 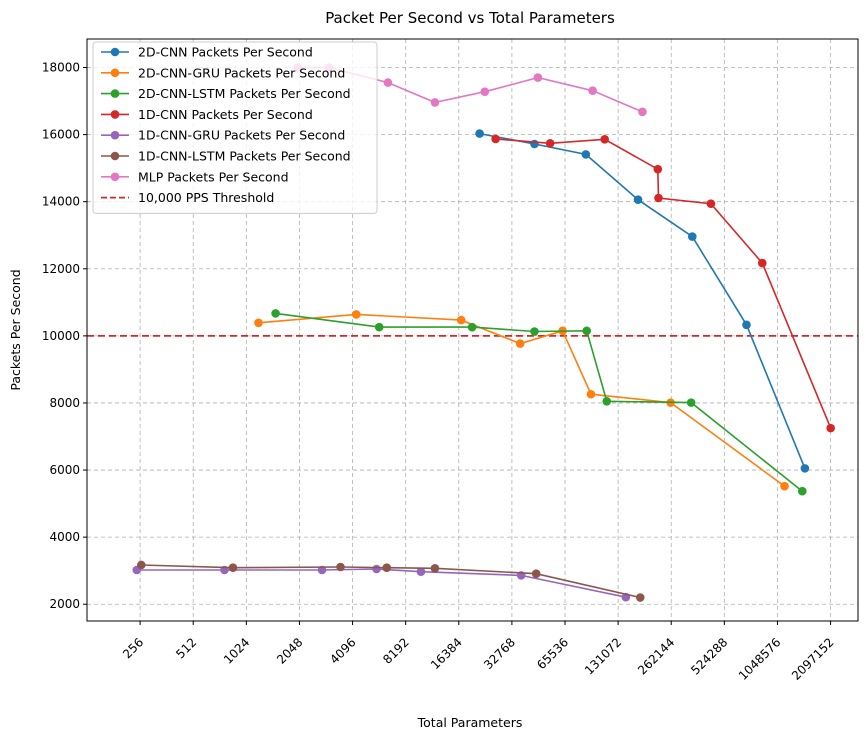 I want to click on y-tick-label: 10000, so click(x=61, y=336).